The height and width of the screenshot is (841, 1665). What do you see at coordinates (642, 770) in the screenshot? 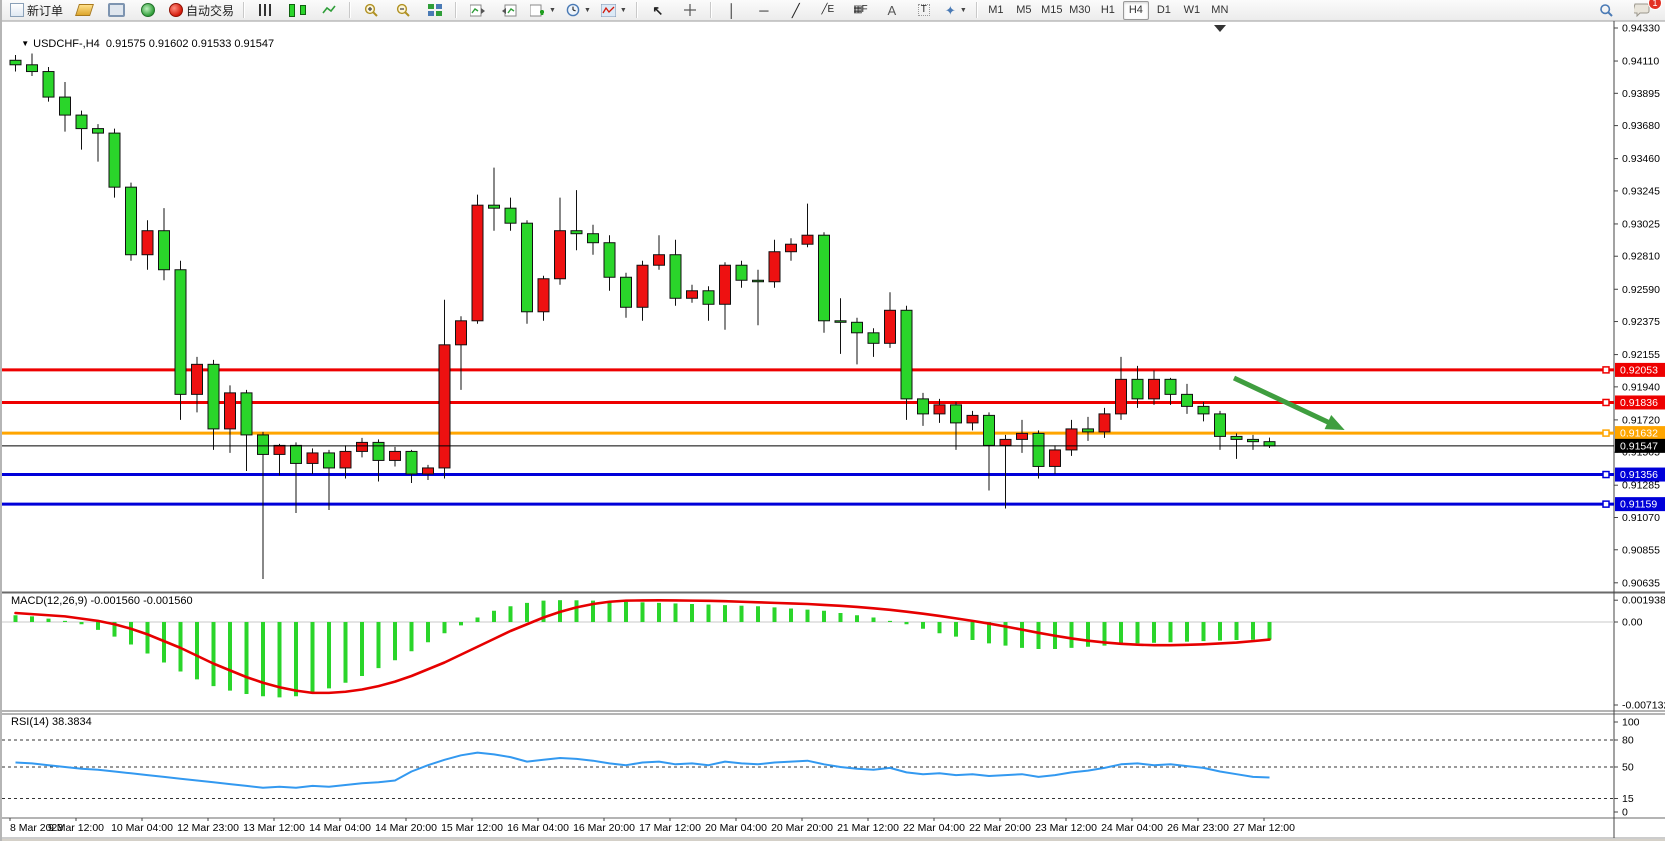
I see `rsi-indicator` at bounding box center [642, 770].